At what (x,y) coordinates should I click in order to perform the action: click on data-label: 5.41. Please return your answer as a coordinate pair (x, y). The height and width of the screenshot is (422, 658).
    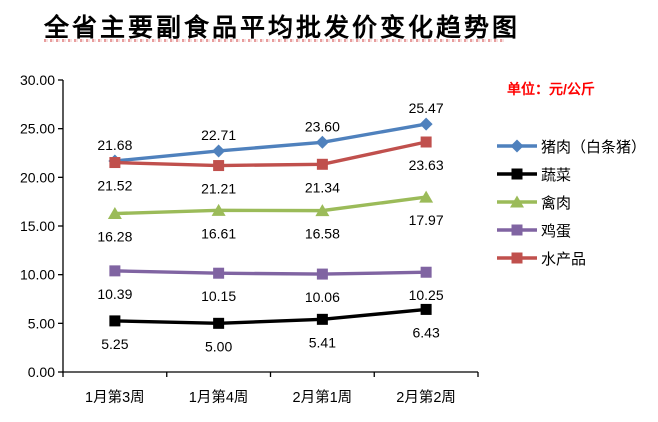
    Looking at the image, I should click on (322, 342).